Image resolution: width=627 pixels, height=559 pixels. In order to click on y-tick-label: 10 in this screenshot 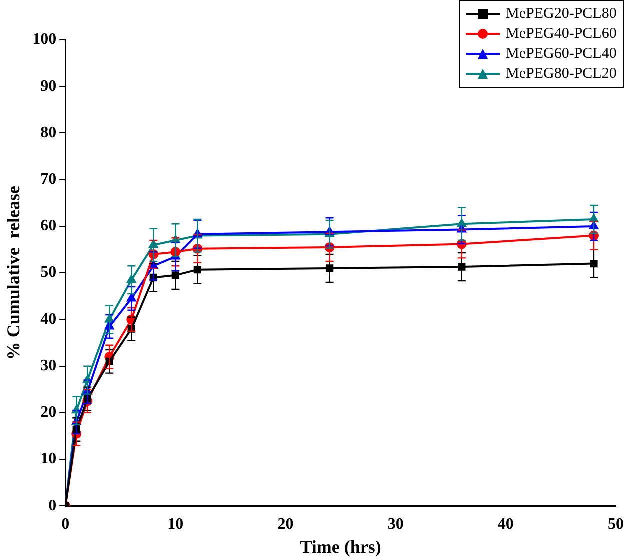, I will do `click(48, 459)`.